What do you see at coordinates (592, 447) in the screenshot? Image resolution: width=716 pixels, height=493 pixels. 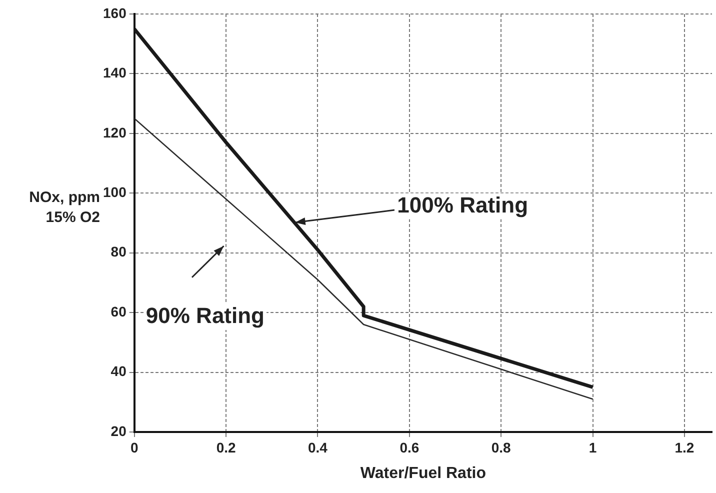 I see `x-tick-label: 1` at bounding box center [592, 447].